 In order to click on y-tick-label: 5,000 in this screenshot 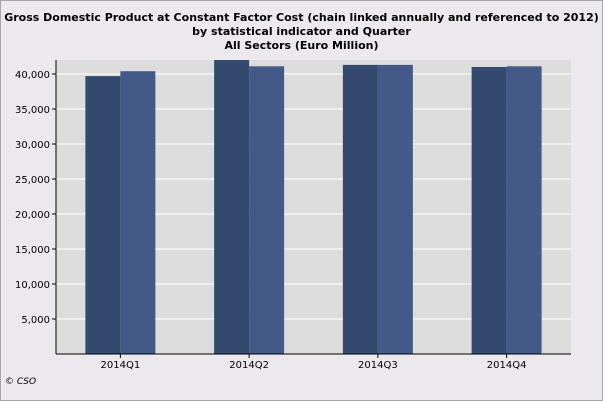, I will do `click(35, 320)`.